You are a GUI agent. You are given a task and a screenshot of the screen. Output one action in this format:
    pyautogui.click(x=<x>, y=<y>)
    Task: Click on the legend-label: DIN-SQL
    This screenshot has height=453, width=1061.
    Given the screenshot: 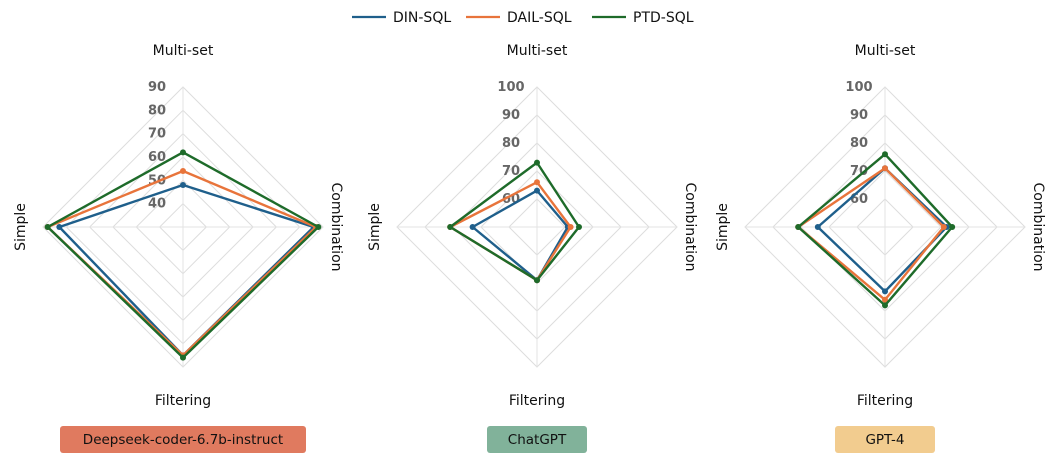 What is the action you would take?
    pyautogui.click(x=422, y=18)
    